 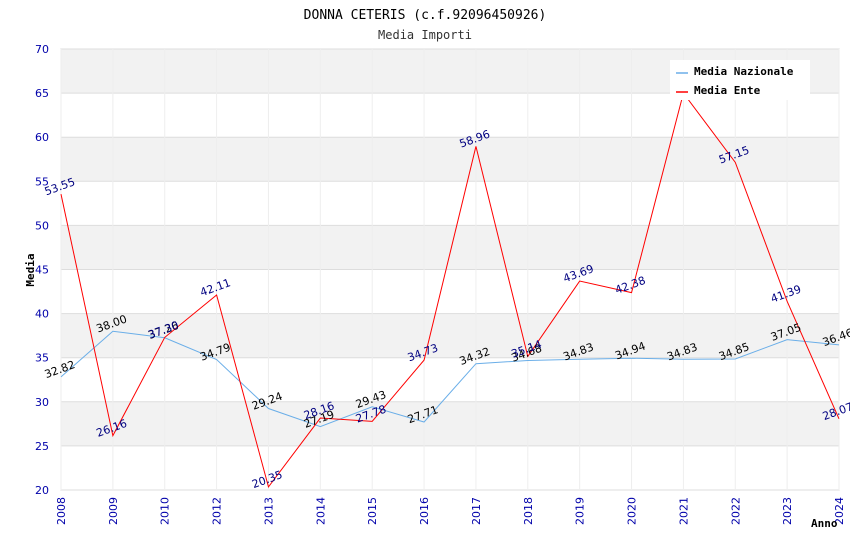 What do you see at coordinates (61, 511) in the screenshot?
I see `x-tick-label: 2008` at bounding box center [61, 511].